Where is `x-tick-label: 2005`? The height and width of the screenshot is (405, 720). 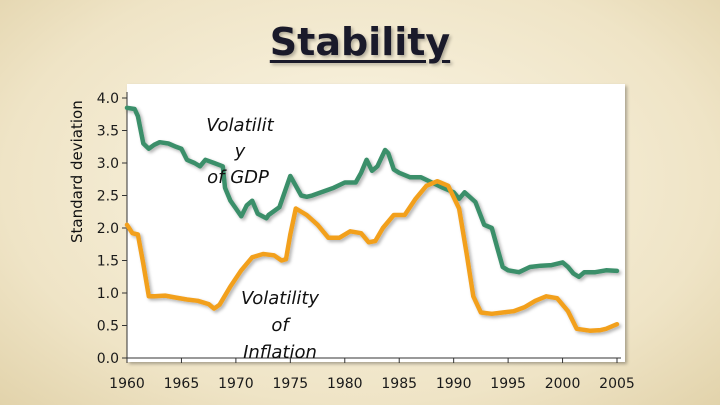 x-tick-label: 2005 is located at coordinates (617, 384).